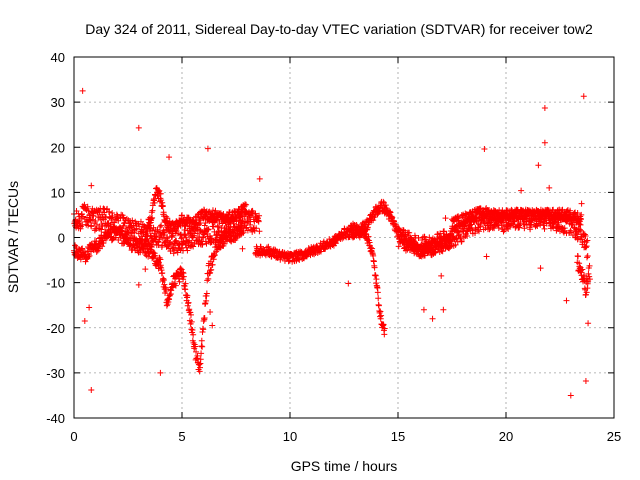  I want to click on y-axis-label: SDTVAR / TECUs, so click(13, 237).